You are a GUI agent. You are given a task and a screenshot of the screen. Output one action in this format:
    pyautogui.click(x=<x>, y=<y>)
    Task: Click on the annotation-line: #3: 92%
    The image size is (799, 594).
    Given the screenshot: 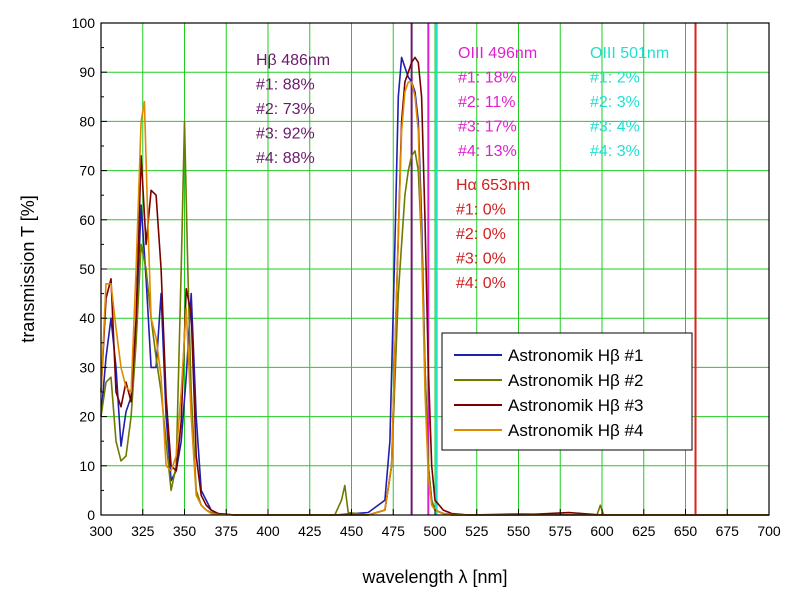 What is the action you would take?
    pyautogui.click(x=285, y=134)
    